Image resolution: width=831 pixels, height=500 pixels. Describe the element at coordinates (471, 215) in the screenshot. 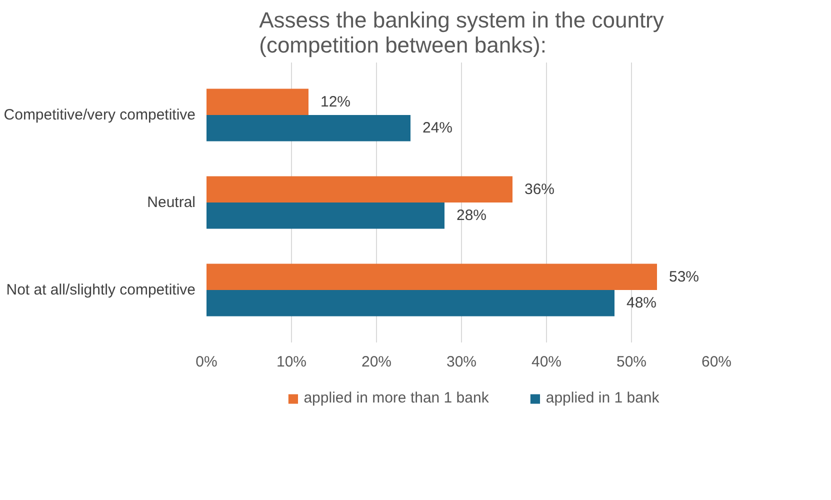

I see `data-label: 28%` at that location.